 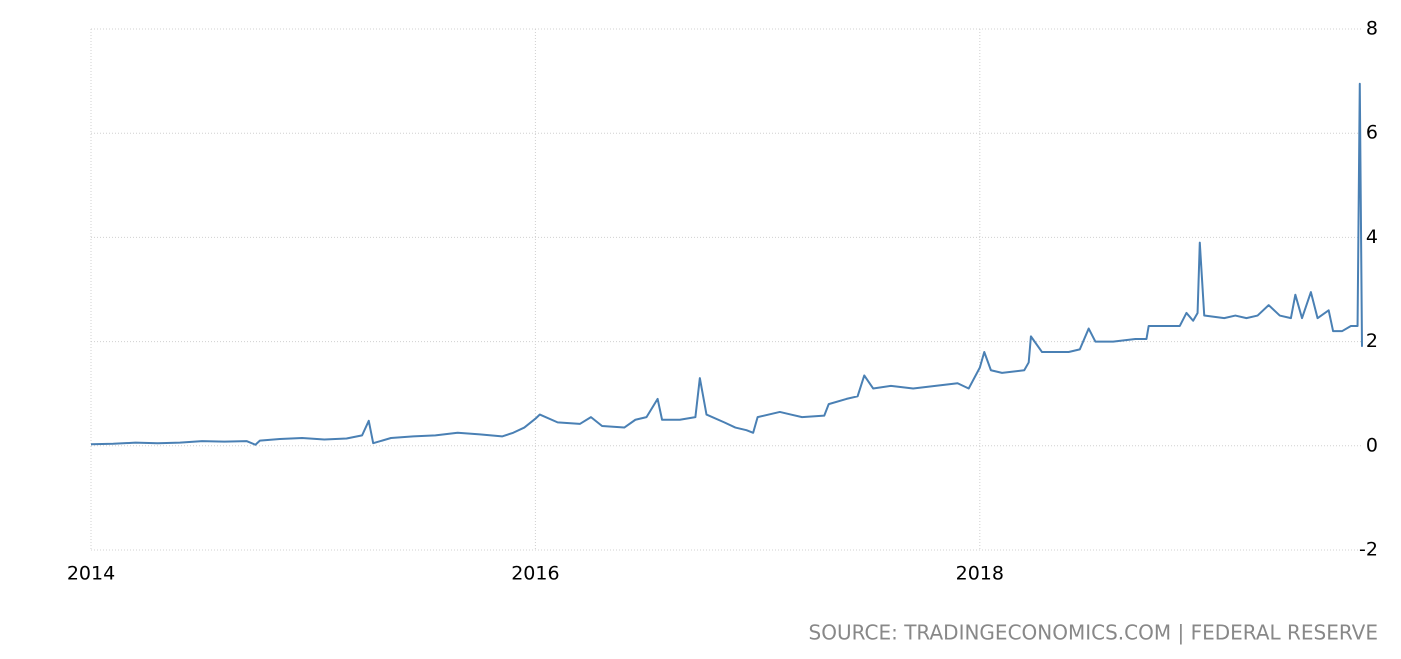 I want to click on x-tick-label: 2014, so click(x=91, y=574).